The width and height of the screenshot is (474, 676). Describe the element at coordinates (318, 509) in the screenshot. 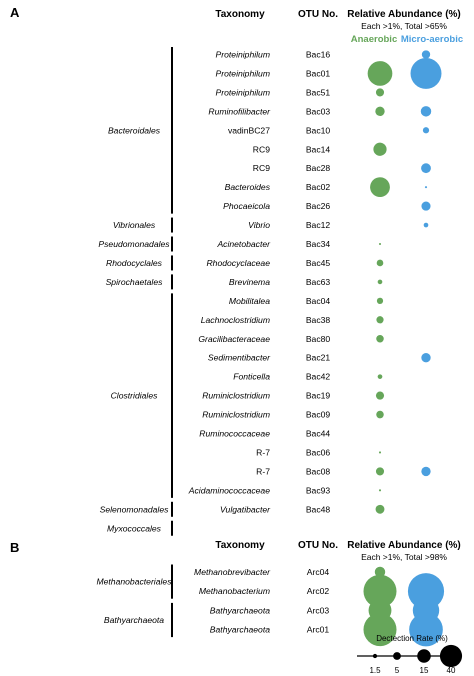

I see `panel-a-otu-label: Bac48` at that location.